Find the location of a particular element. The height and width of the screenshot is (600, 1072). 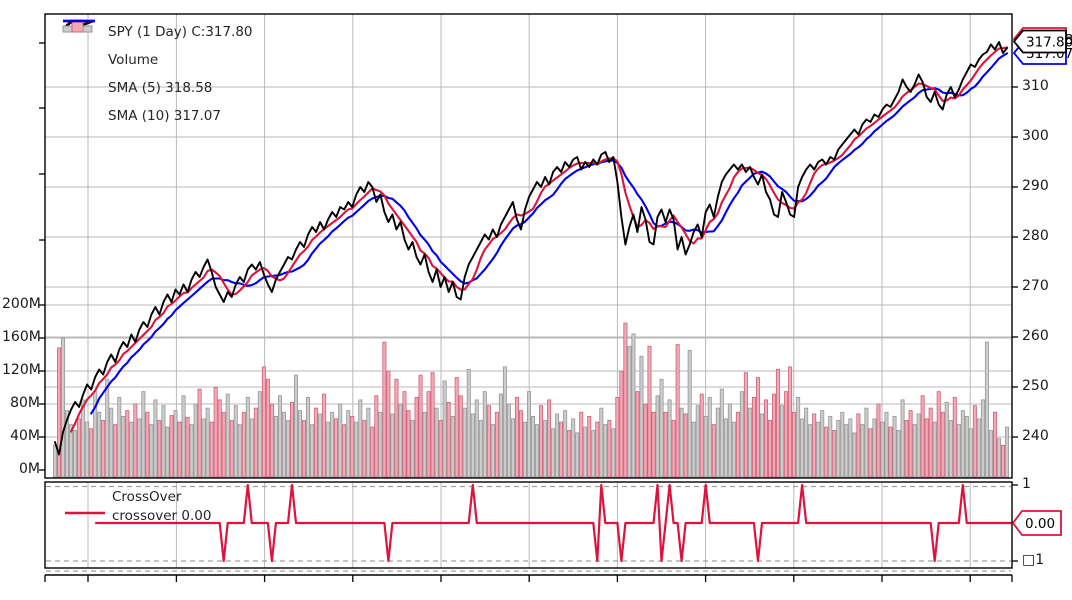

volume-tick-label: 80M is located at coordinates (25, 403).